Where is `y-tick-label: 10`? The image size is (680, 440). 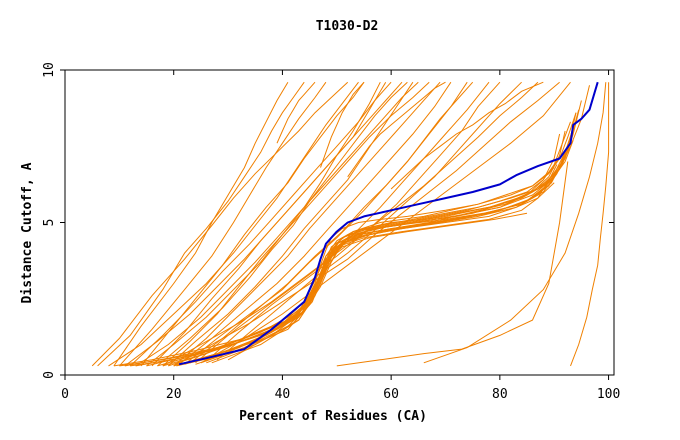 y-tick-label: 10 is located at coordinates (49, 70).